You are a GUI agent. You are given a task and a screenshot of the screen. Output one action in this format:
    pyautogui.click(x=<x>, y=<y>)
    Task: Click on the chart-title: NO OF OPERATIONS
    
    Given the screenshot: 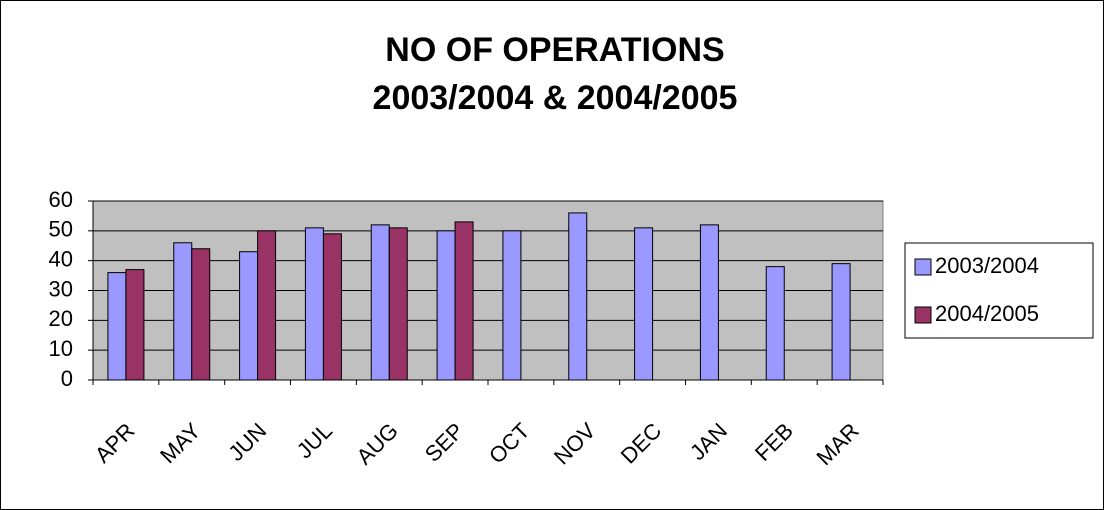 What is the action you would take?
    pyautogui.click(x=554, y=50)
    